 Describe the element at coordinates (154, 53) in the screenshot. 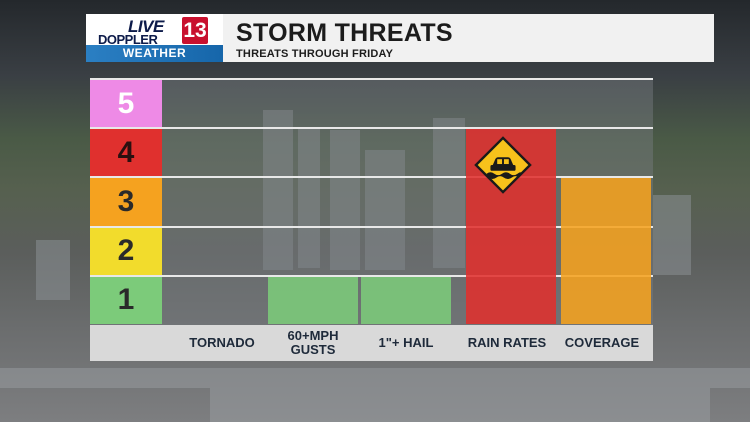

I see `logo-weather-text: WEATHER` at that location.